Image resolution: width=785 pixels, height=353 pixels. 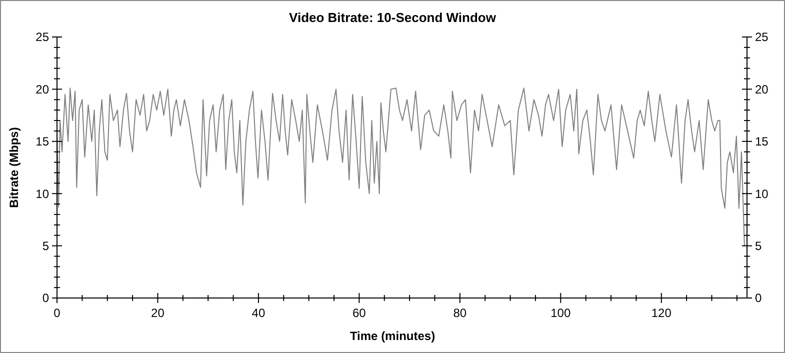 I want to click on x-axis-title: Time (minutes), so click(x=393, y=336).